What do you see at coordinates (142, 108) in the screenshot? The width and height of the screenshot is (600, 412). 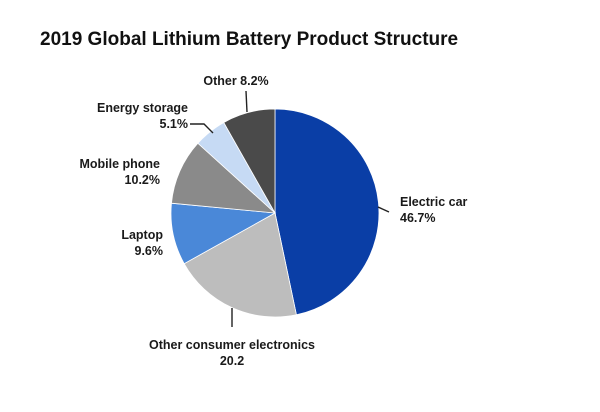 I see `slice-label-energy-storage: Energy storage` at bounding box center [142, 108].